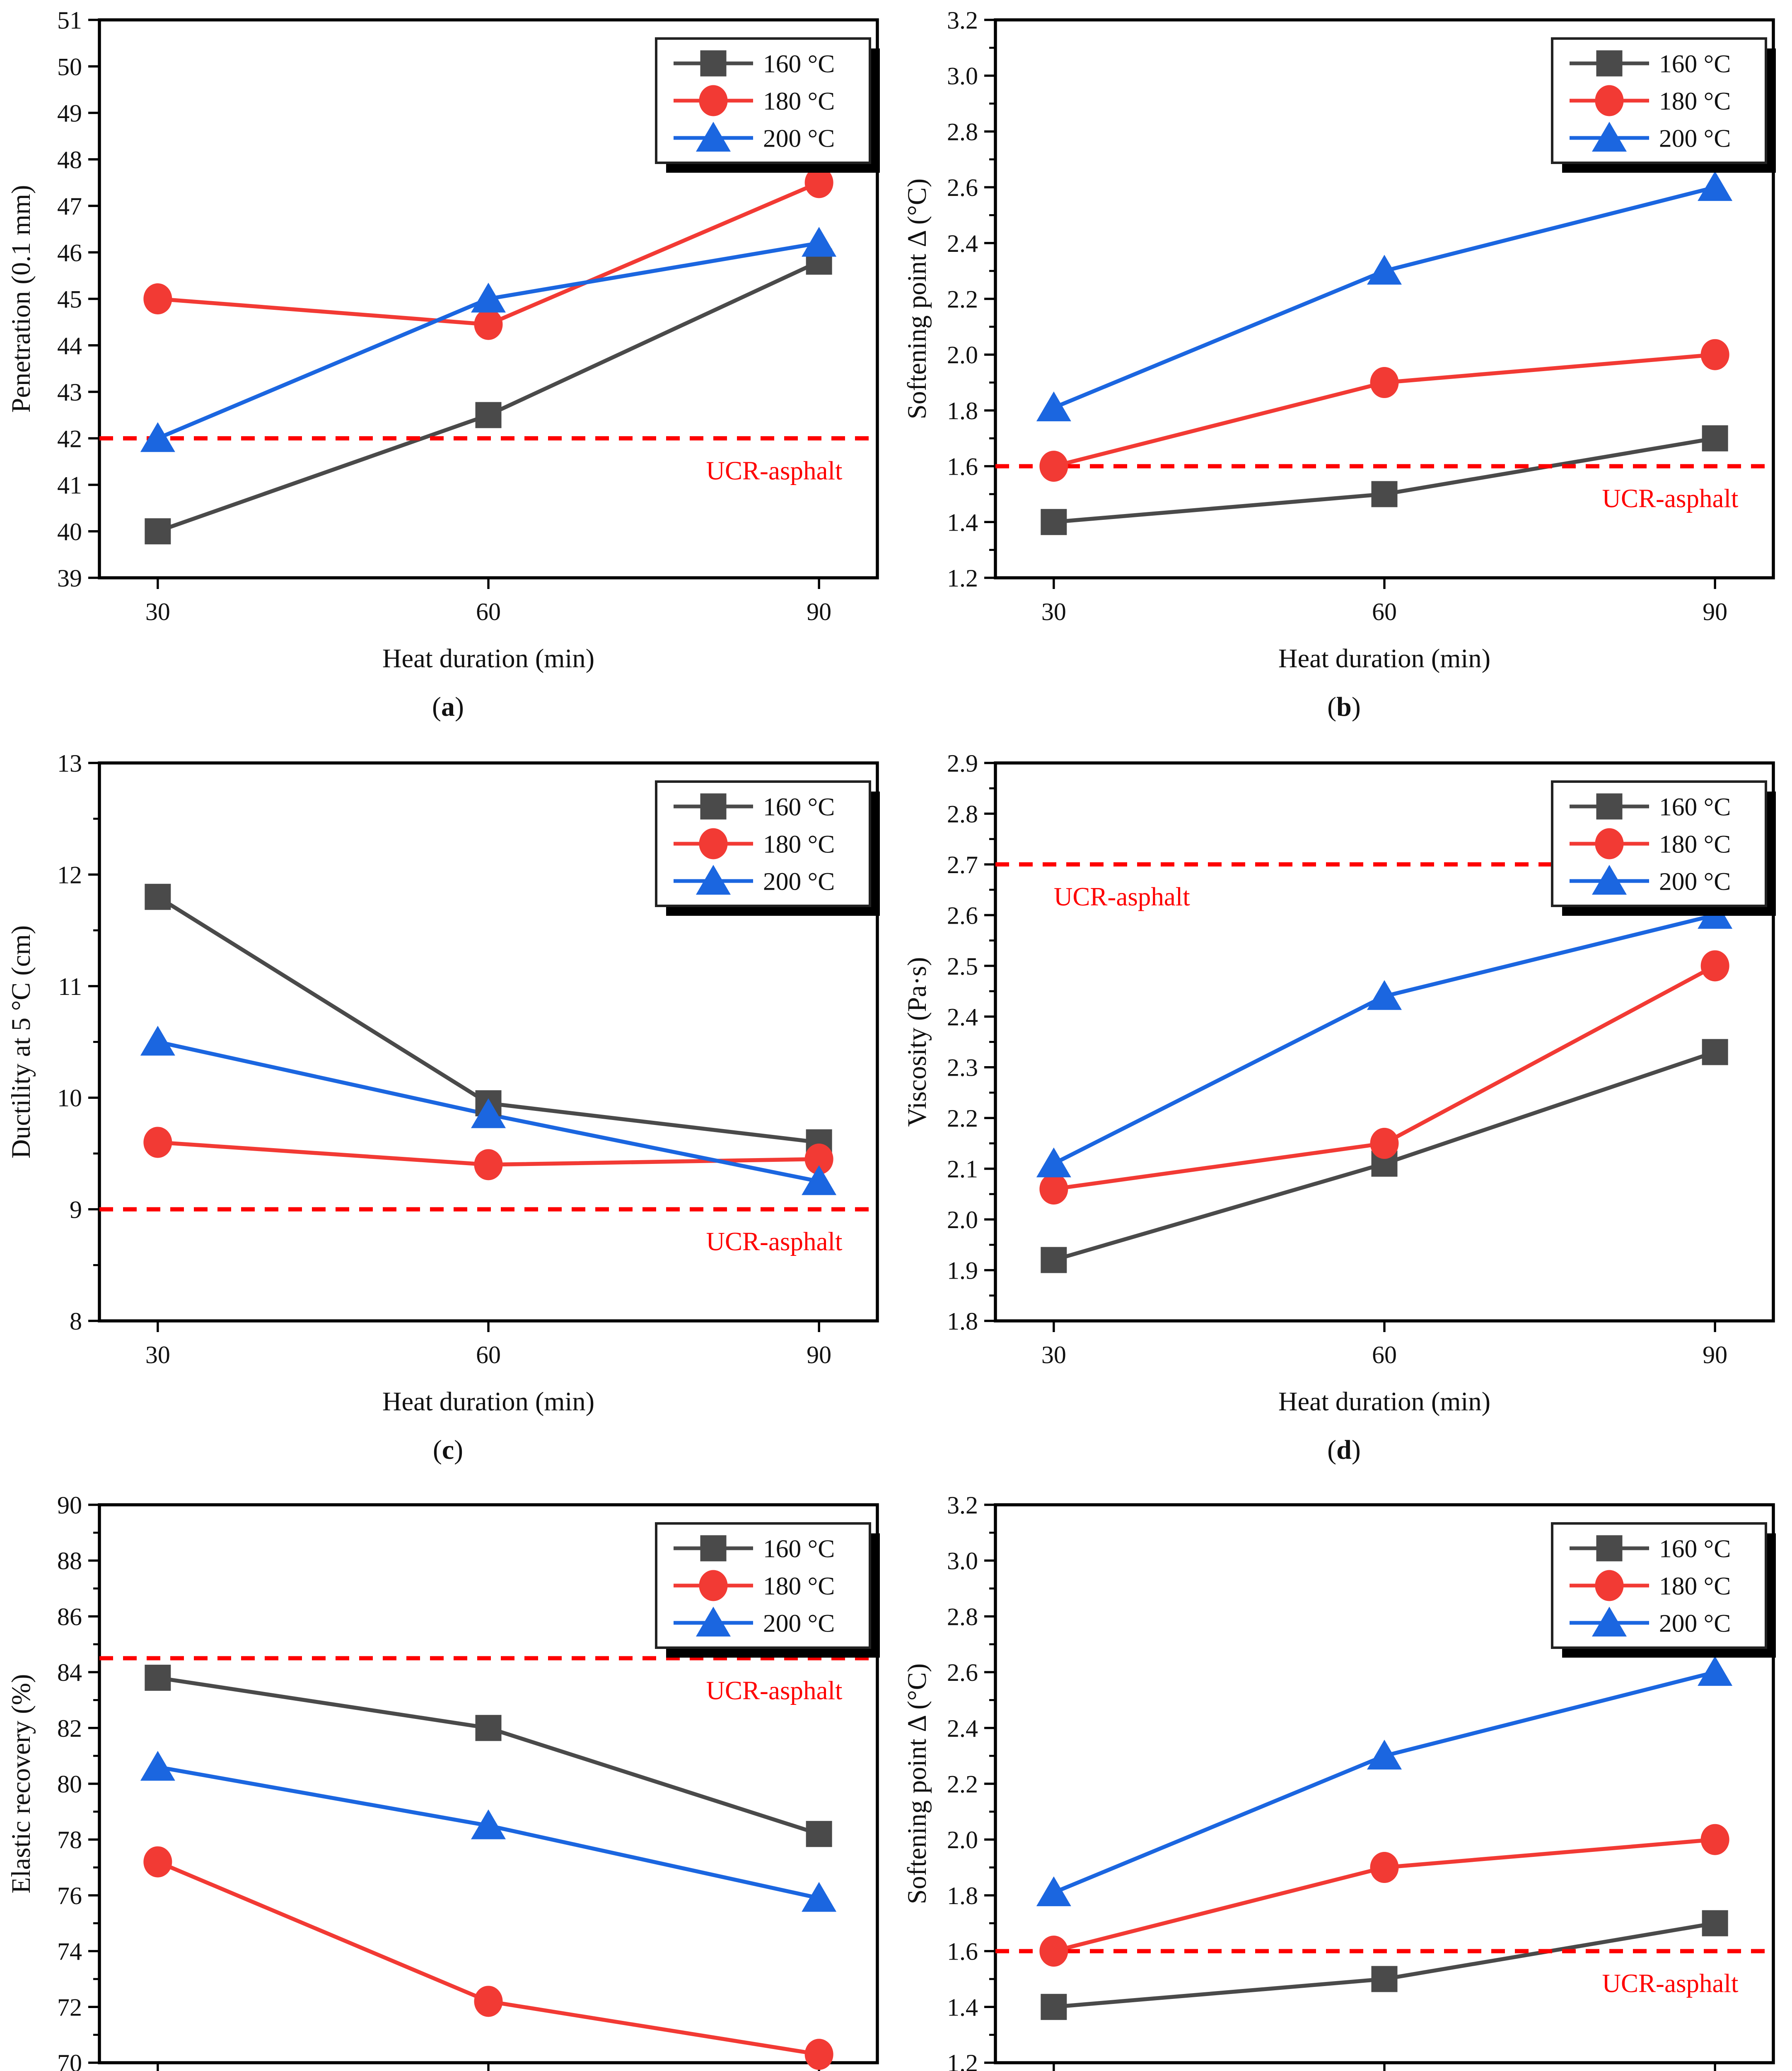  What do you see at coordinates (69, 1952) in the screenshot?
I see `y-tick-label: 74` at bounding box center [69, 1952].